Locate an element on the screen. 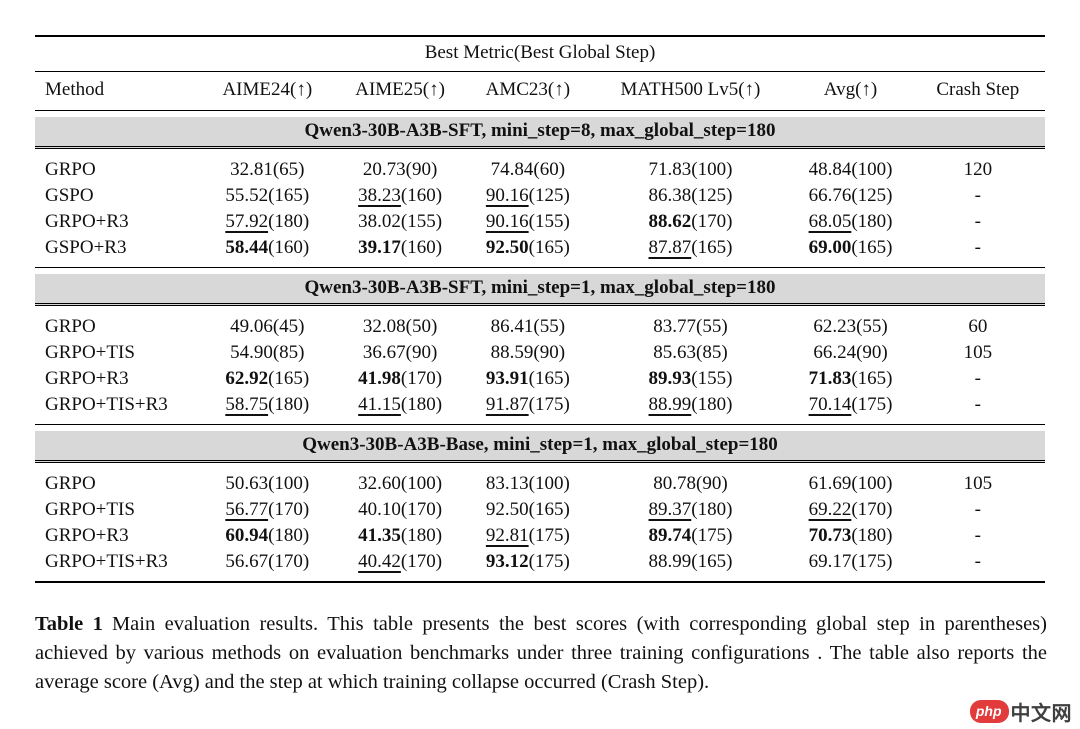  score-value: 86.38 is located at coordinates (670, 195).